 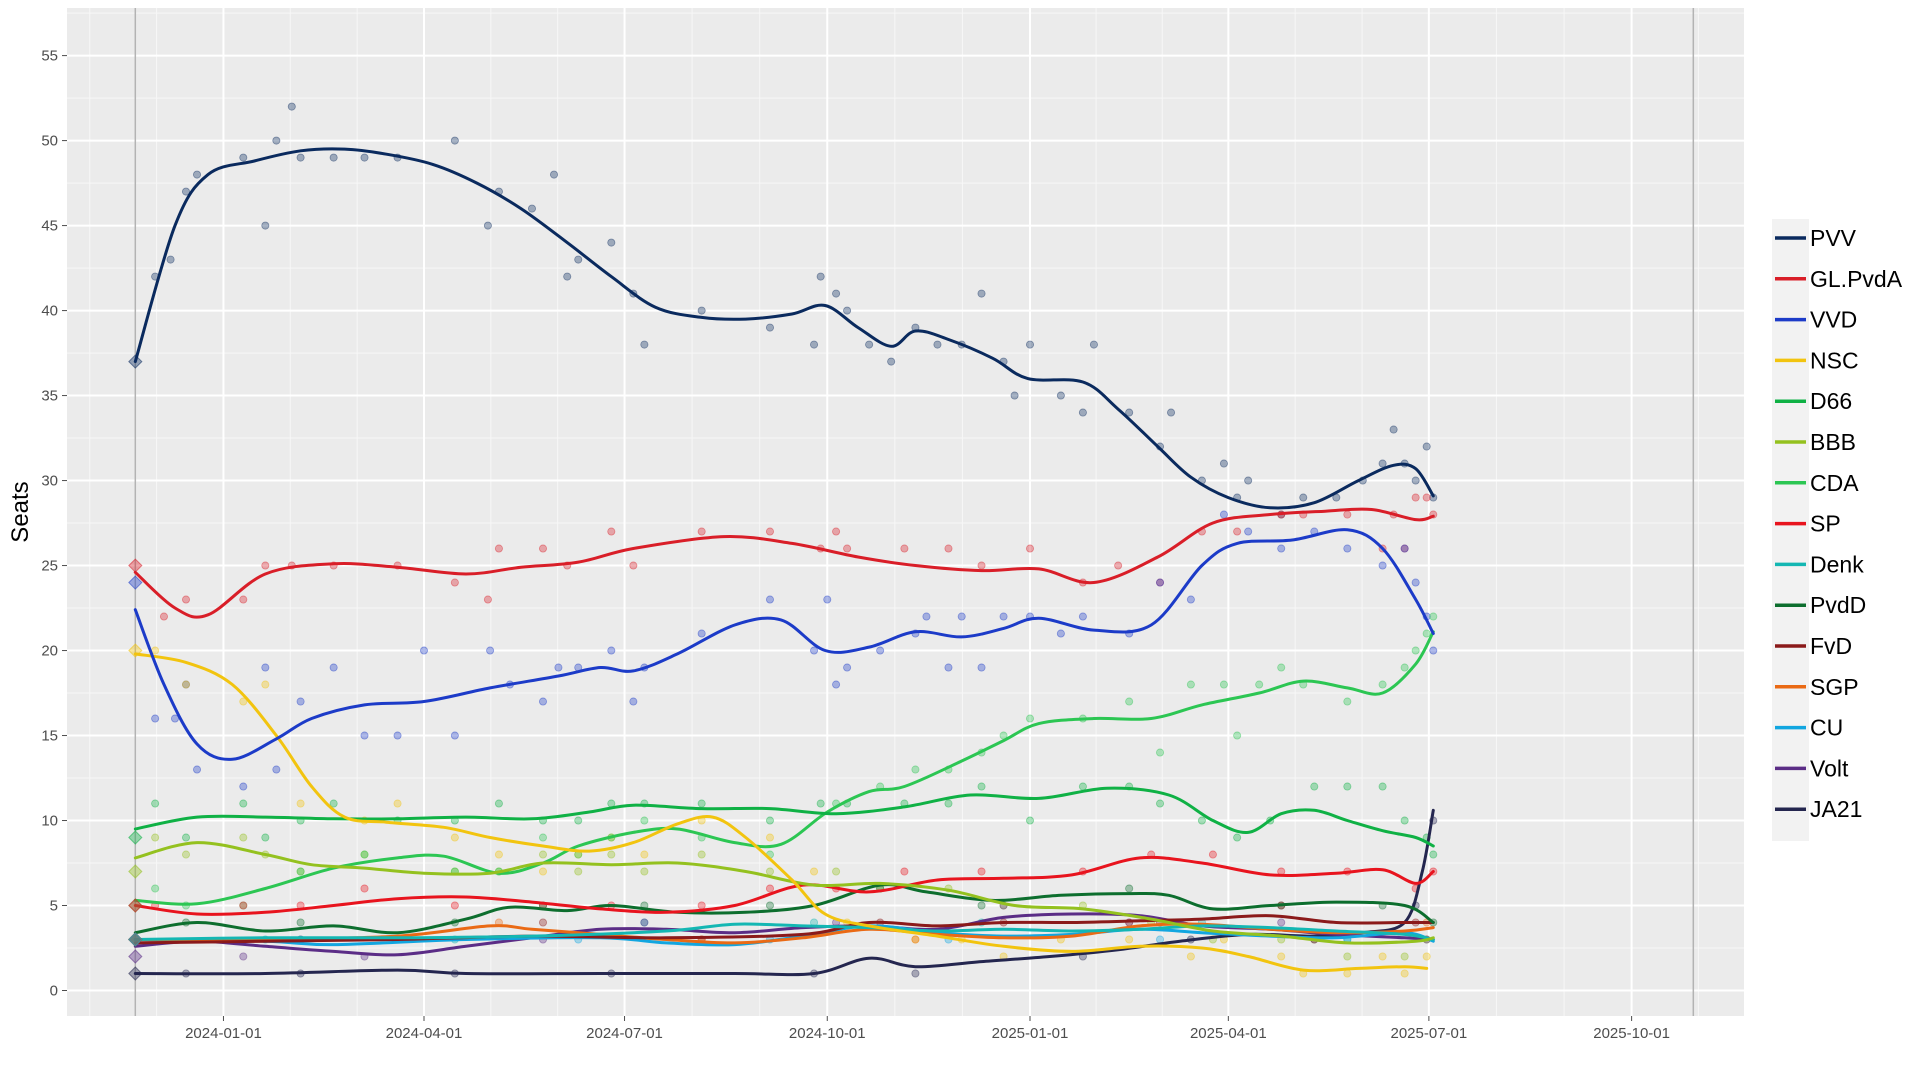 I want to click on y-tick-label: 50, so click(x=49, y=141).